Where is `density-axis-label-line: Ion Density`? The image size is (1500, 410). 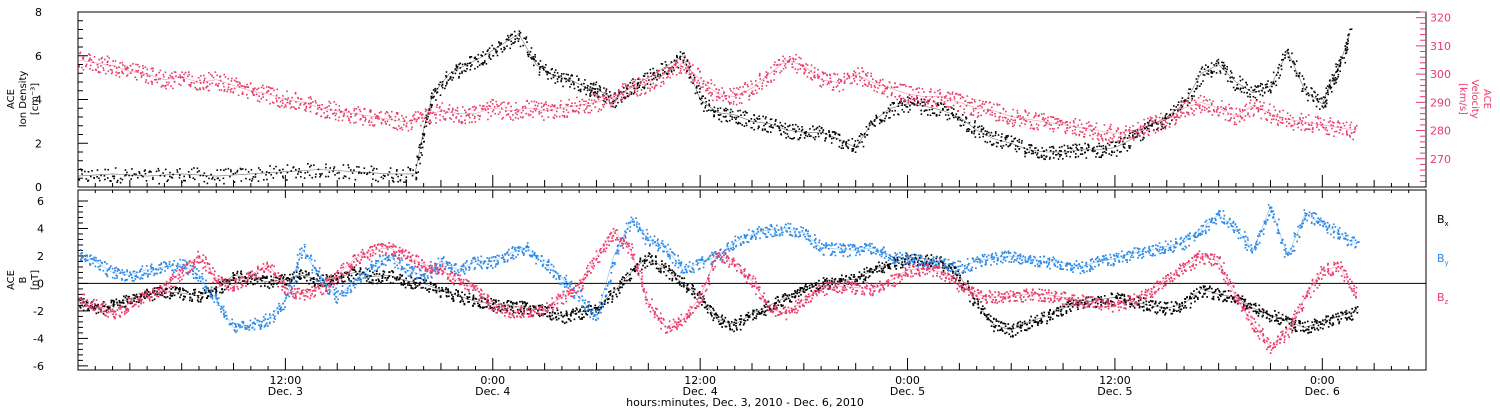
density-axis-label-line: Ion Density is located at coordinates (23, 99).